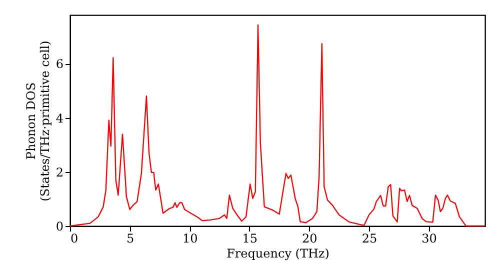 The height and width of the screenshot is (280, 500). I want to click on x-tick-label: 25, so click(370, 239).